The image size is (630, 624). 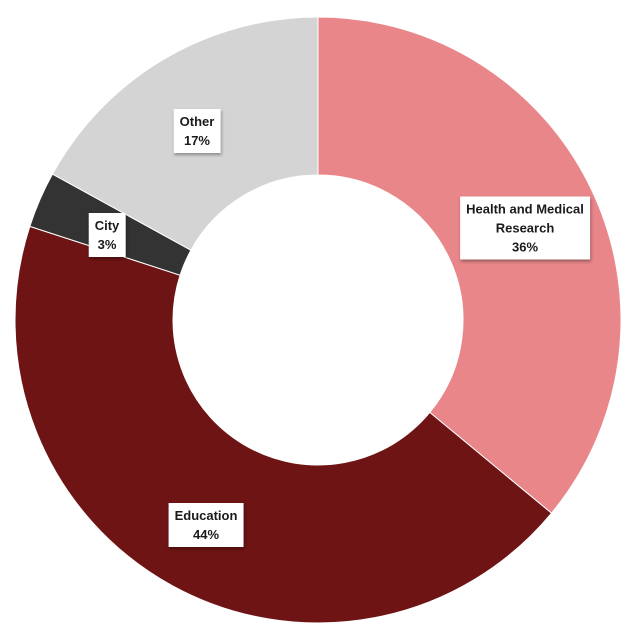 I want to click on slice-label-city: City 3%, so click(x=107, y=235).